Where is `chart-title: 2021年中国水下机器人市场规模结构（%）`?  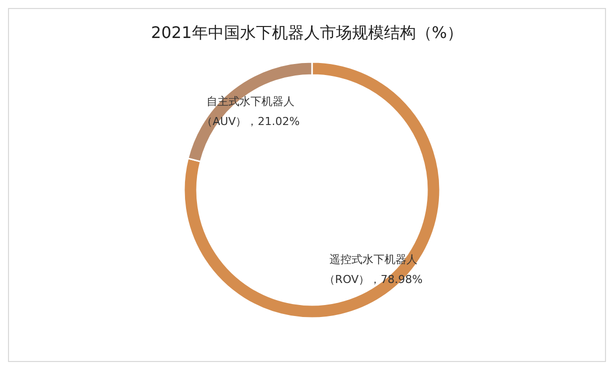
chart-title: 2021年中国水下机器人市场规模结构（%） is located at coordinates (307, 32).